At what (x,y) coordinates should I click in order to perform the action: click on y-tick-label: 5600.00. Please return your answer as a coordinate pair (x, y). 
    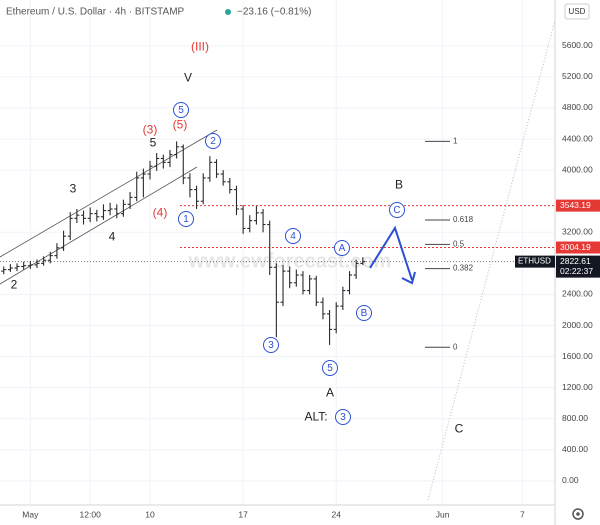
    Looking at the image, I should click on (577, 45).